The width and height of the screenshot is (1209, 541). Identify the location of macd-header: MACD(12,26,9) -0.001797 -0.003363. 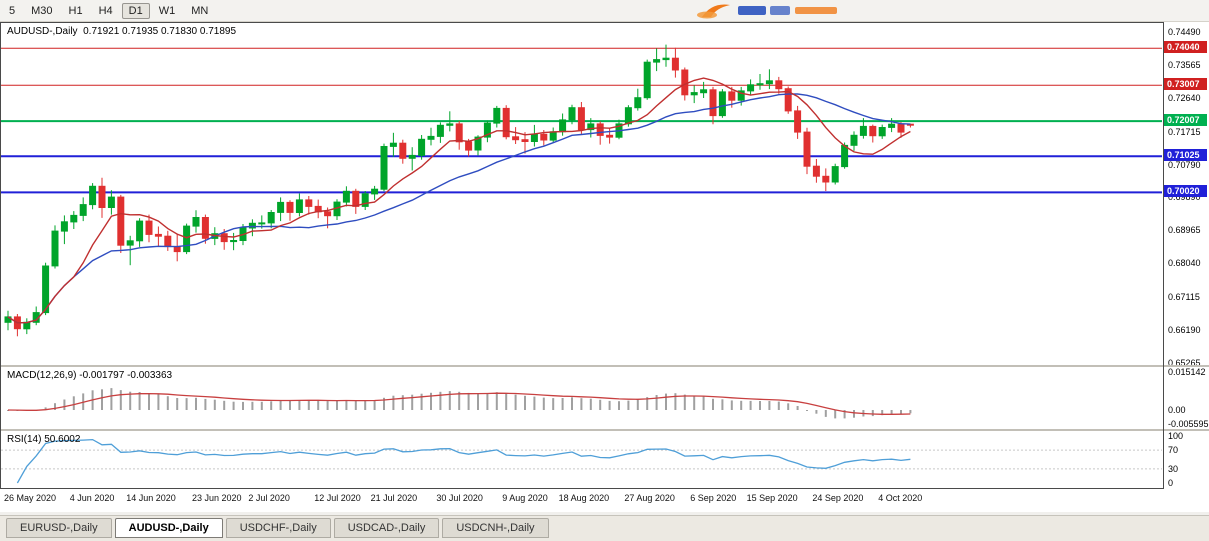
(90, 375).